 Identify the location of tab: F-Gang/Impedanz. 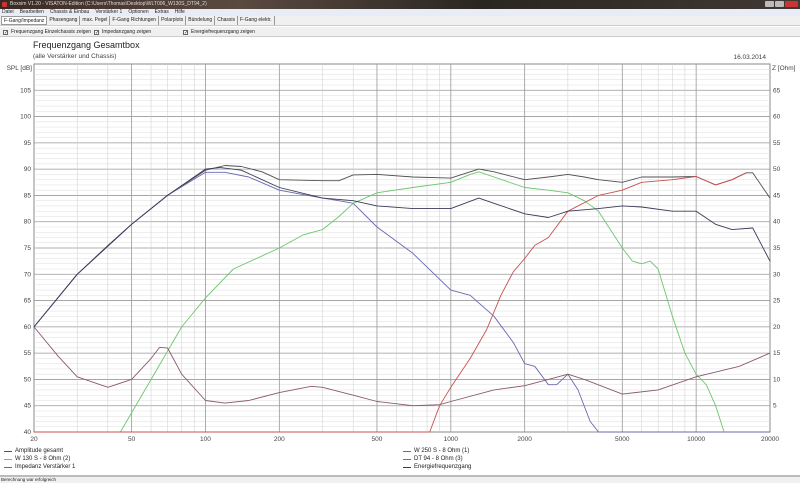
(24, 20).